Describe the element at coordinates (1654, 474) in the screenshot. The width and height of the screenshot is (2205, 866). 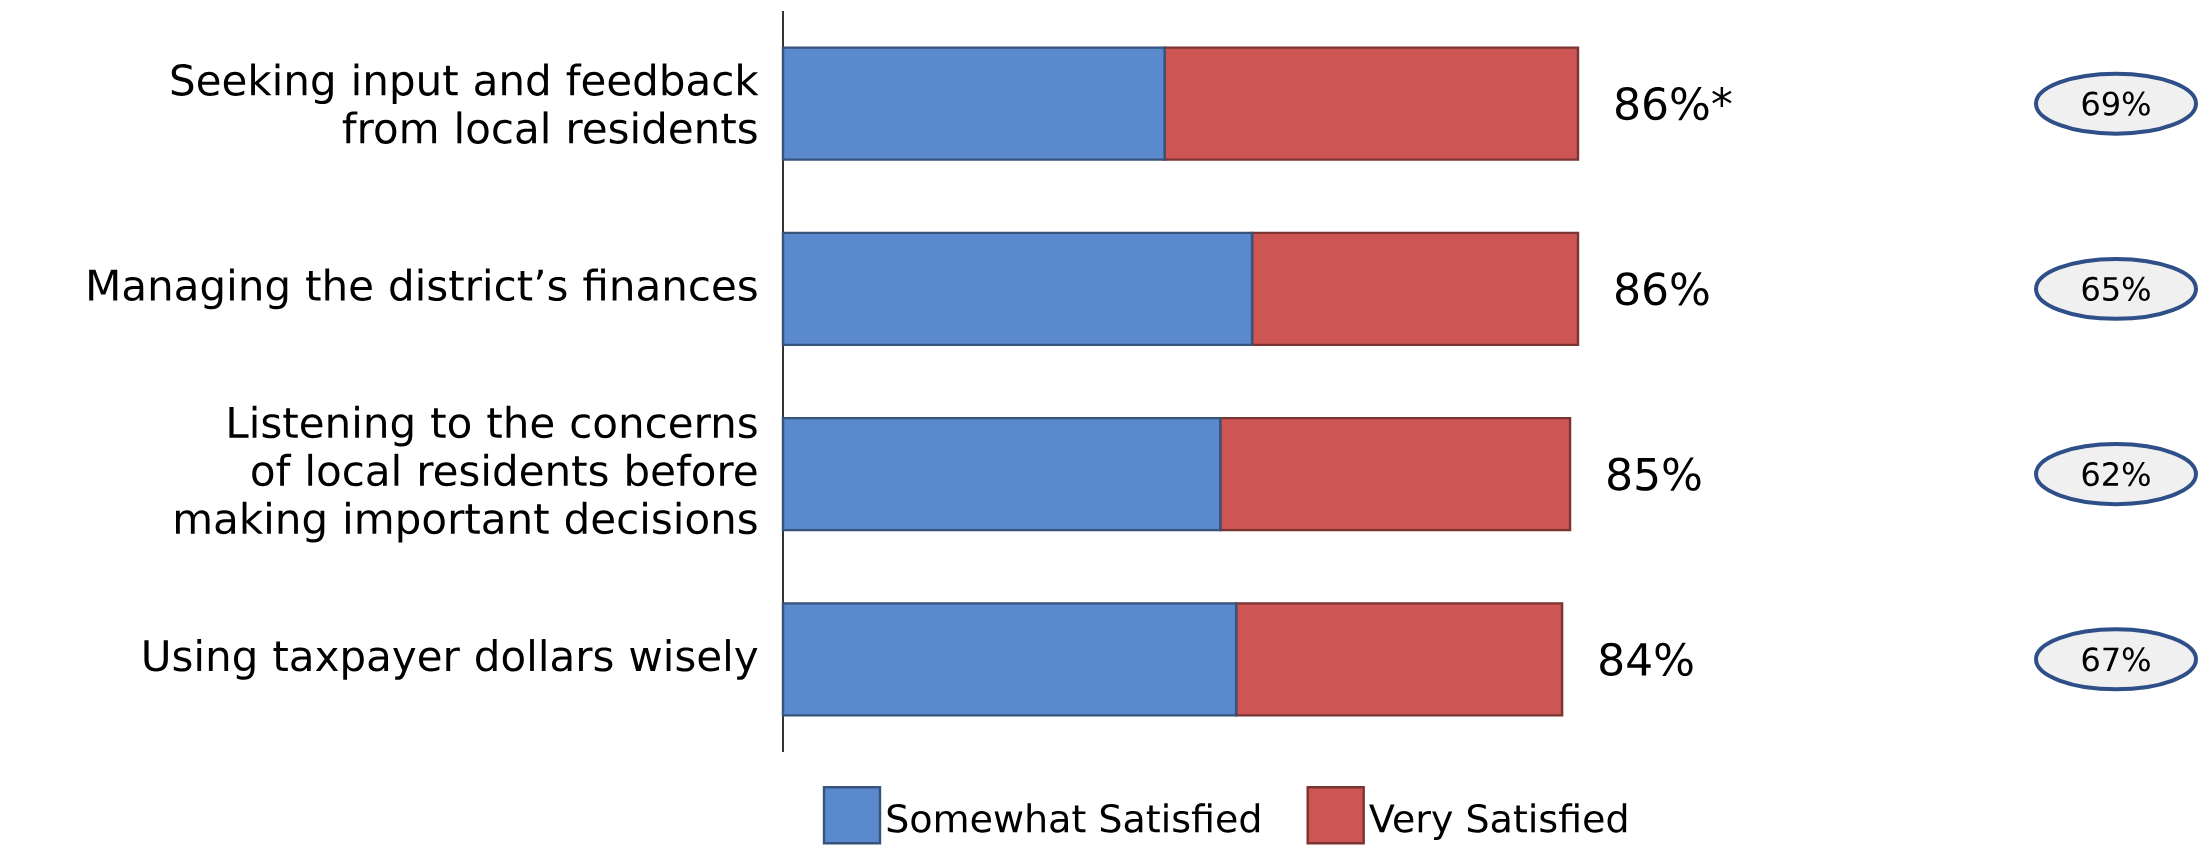
I see `text: 85%` at that location.